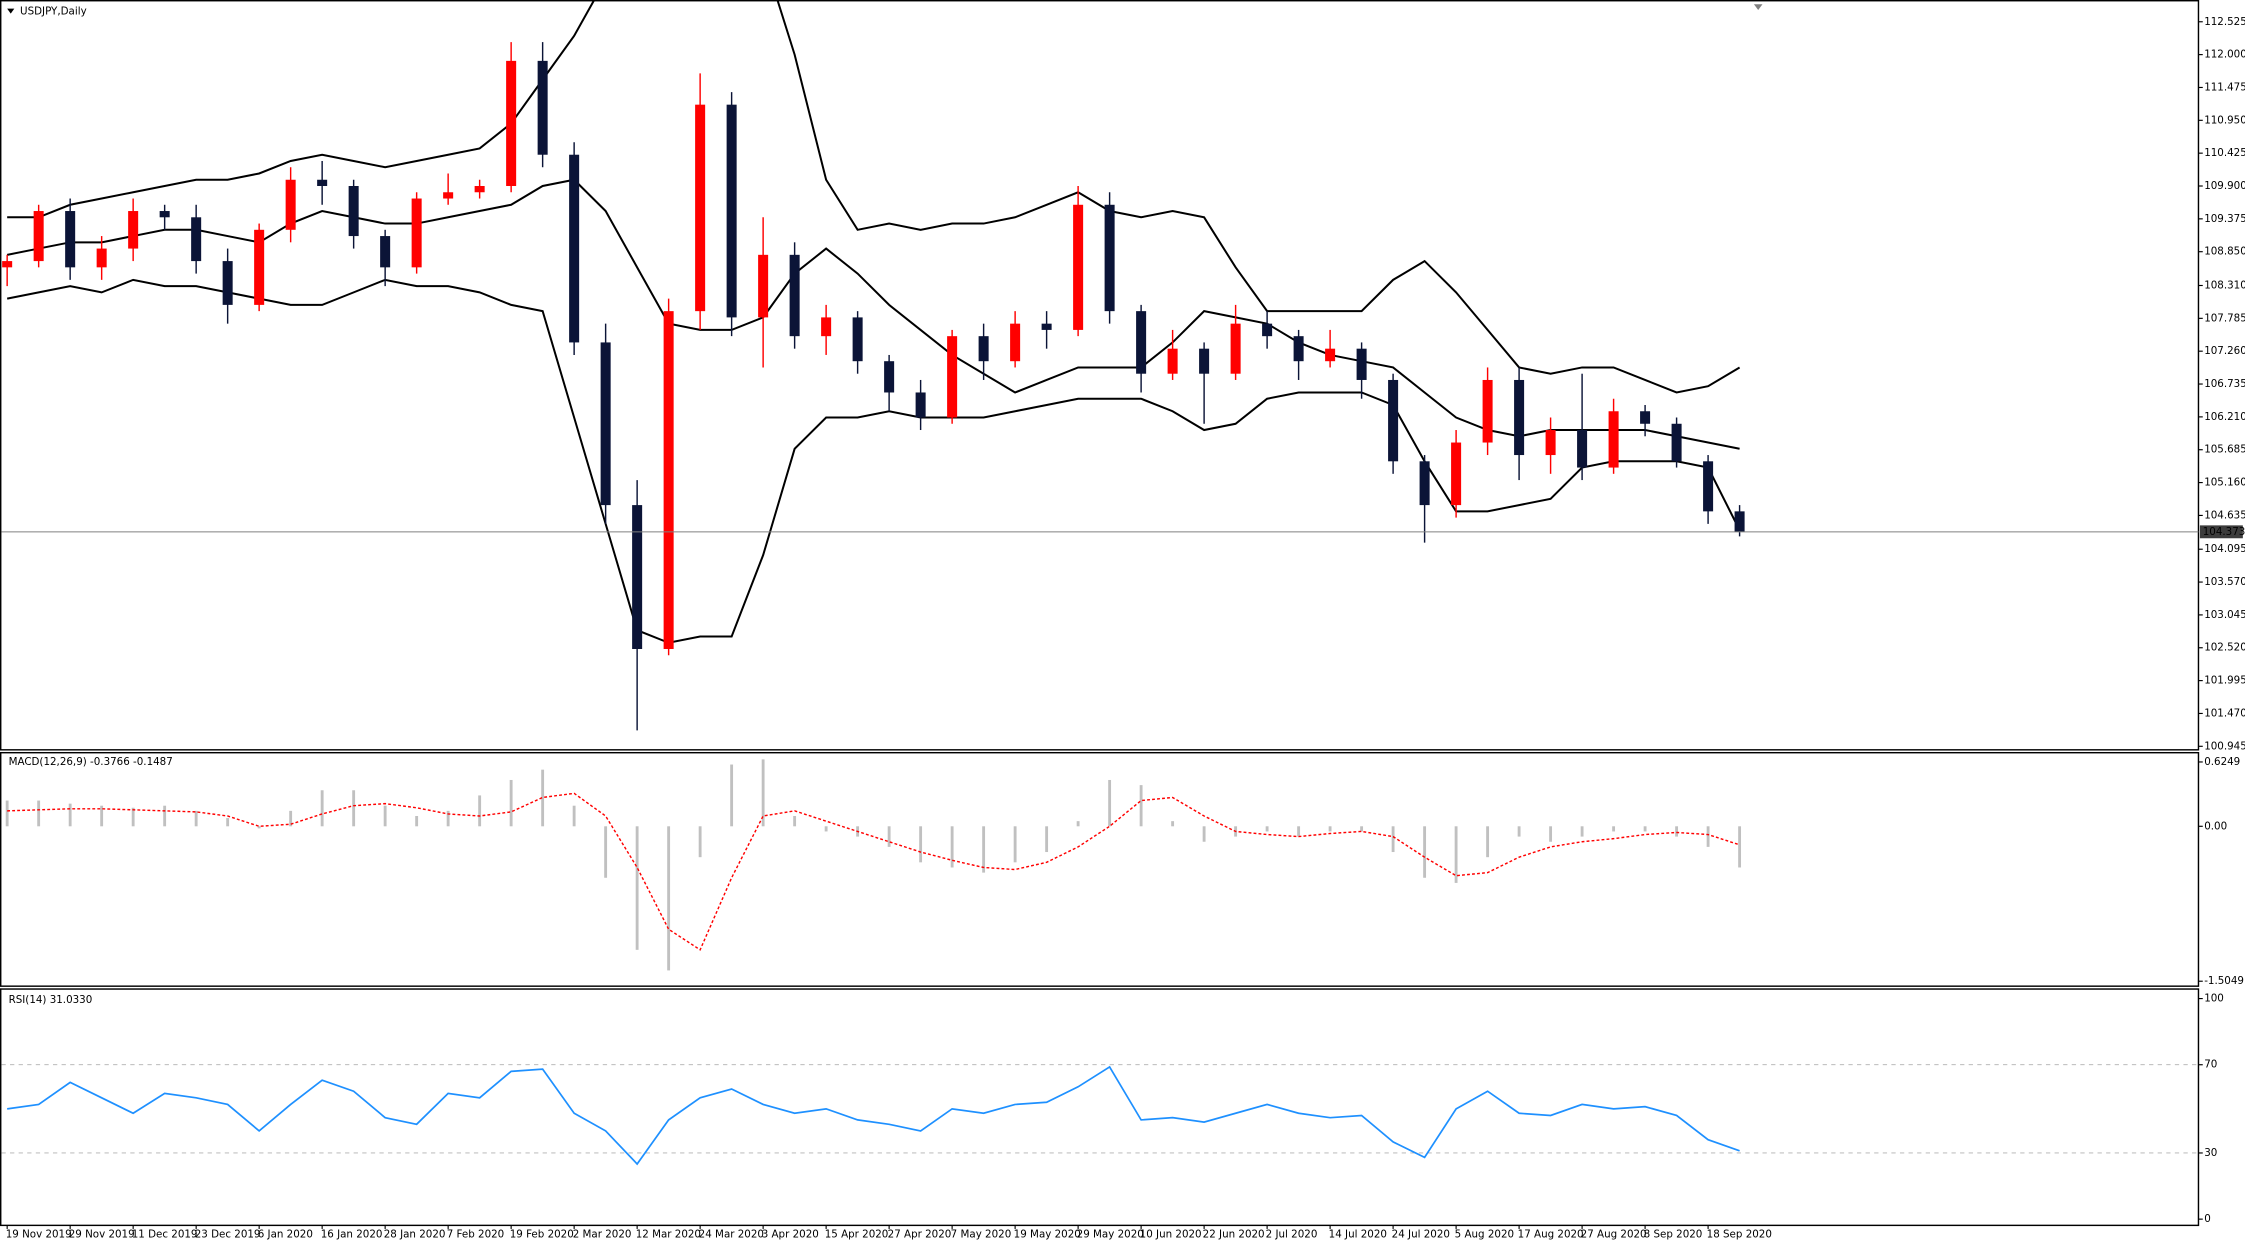 Image resolution: width=2245 pixels, height=1249 pixels. What do you see at coordinates (1110, 1235) in the screenshot?
I see `x-tick-label: 29 May 2020` at bounding box center [1110, 1235].